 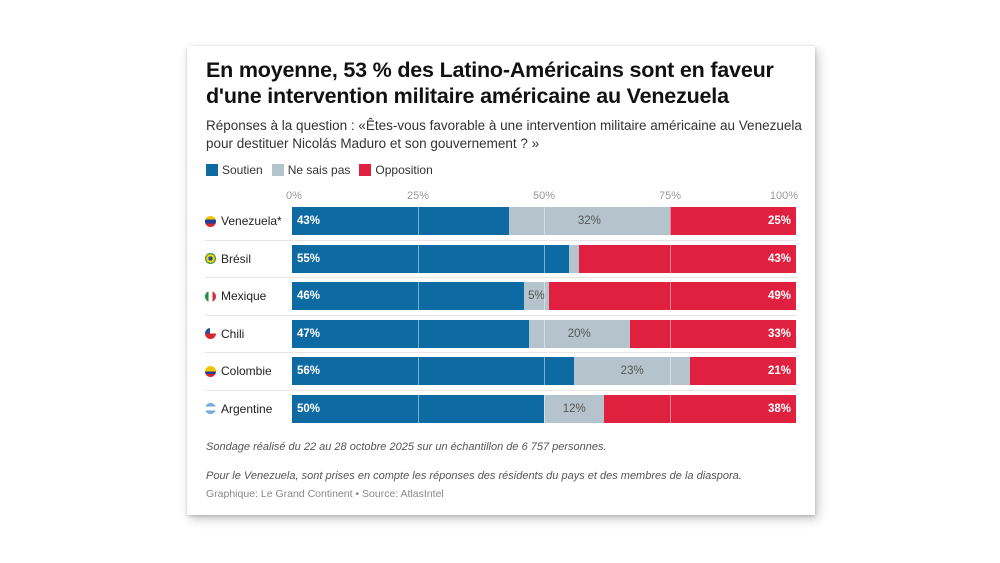 I want to click on data-label: 20%, so click(x=579, y=333).